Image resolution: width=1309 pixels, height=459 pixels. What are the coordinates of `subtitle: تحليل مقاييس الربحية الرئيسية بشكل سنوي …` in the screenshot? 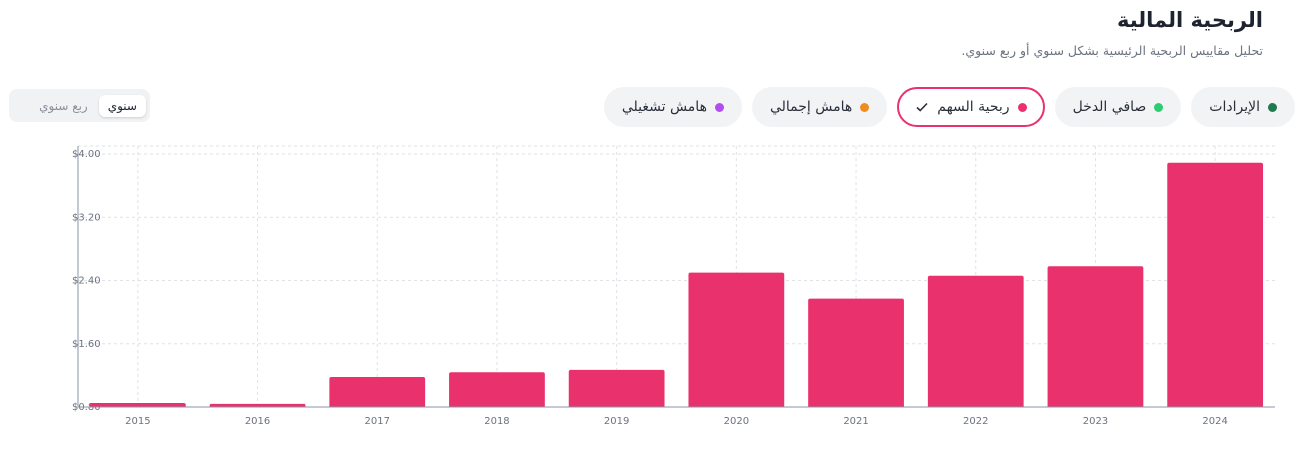 It's located at (1112, 50).